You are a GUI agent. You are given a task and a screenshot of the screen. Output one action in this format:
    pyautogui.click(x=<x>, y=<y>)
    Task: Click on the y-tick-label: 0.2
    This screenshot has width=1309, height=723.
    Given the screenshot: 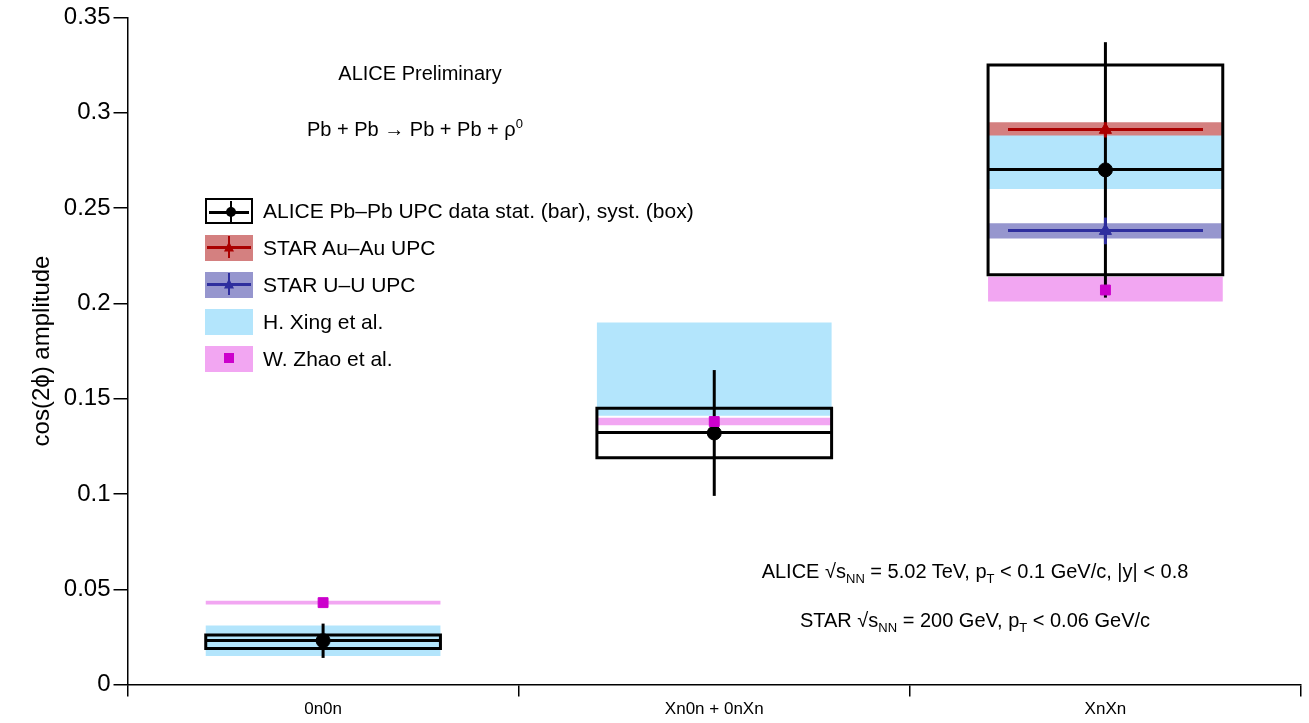 What is the action you would take?
    pyautogui.click(x=94, y=301)
    